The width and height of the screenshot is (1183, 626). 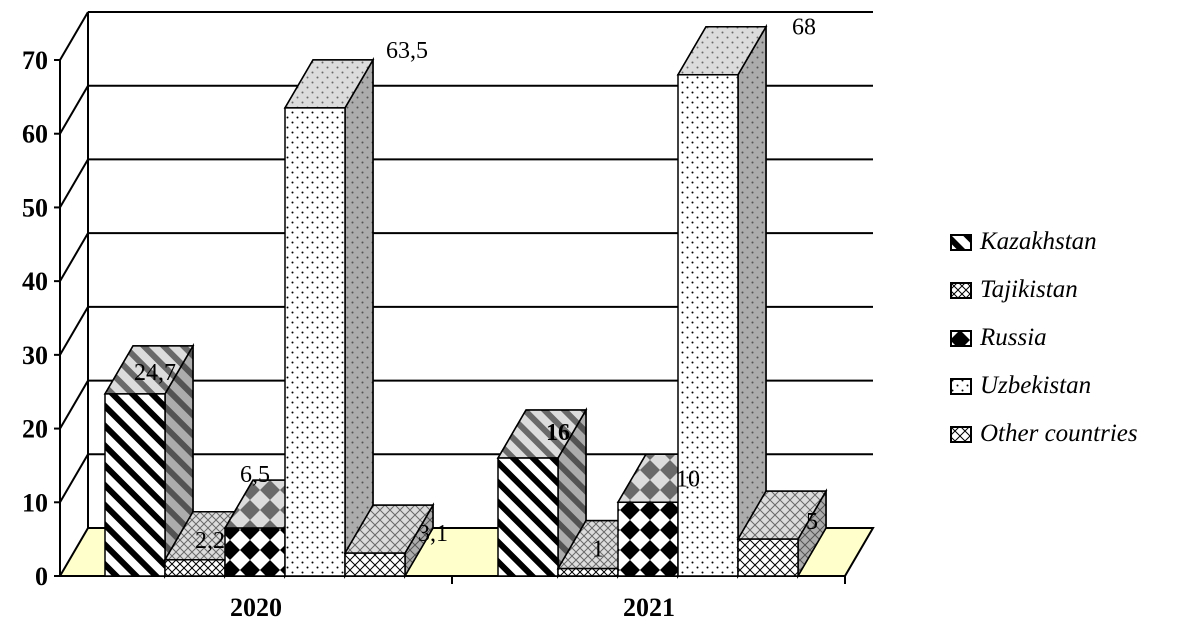 I want to click on bar-kazakhstan-2021, so click(x=542, y=493).